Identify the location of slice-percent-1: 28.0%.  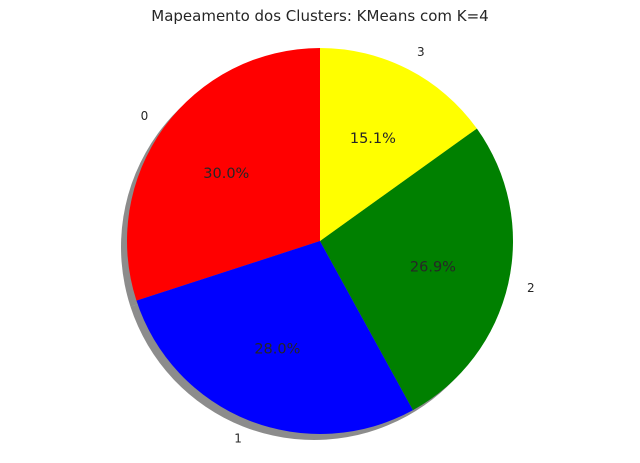
(277, 350).